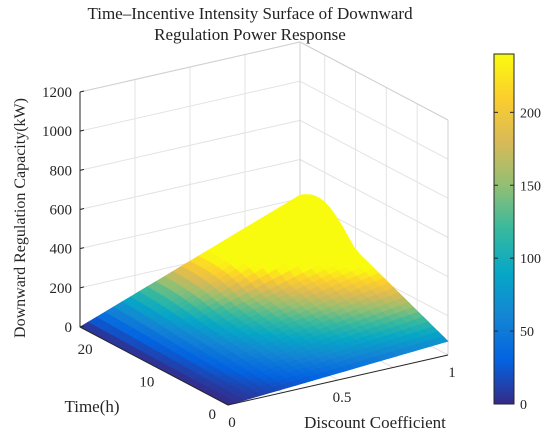  What do you see at coordinates (91, 406) in the screenshot?
I see `y-axis-label: Time(h)` at bounding box center [91, 406].